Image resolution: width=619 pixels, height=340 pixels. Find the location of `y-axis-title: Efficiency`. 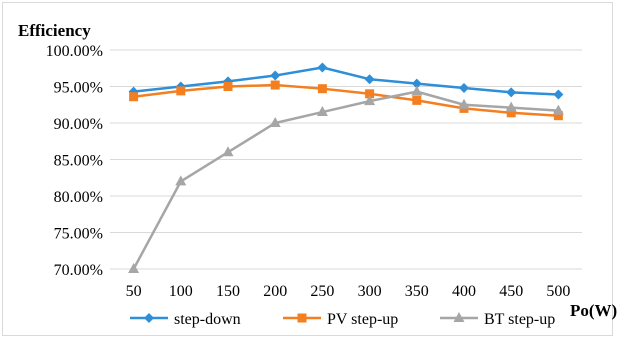

y-axis-title: Efficiency is located at coordinates (54, 30).